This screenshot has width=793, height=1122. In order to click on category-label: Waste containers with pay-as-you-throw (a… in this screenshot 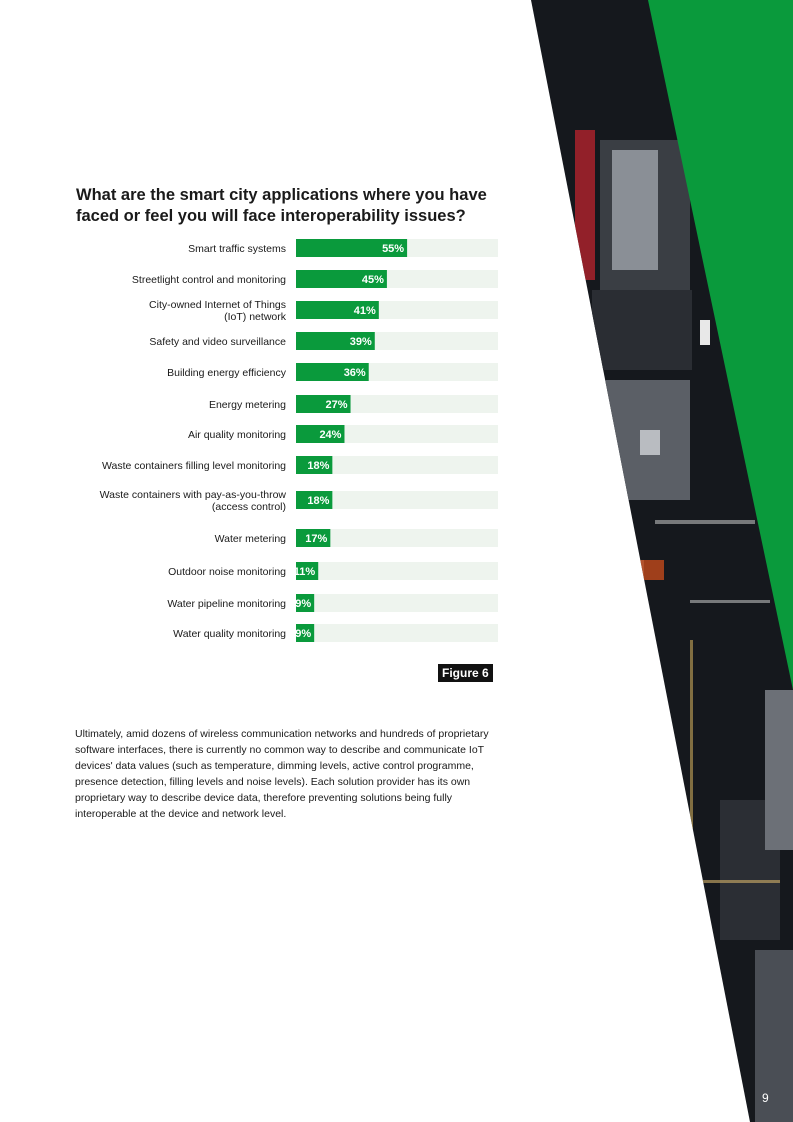, I will do `click(193, 501)`.